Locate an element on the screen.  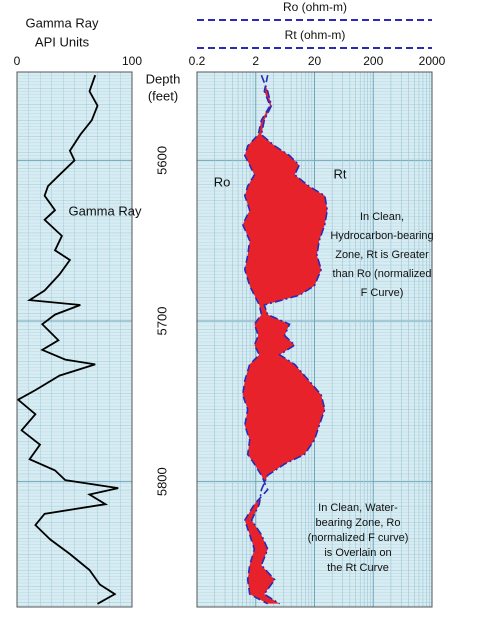
x-tick-label: 200 is located at coordinates (373, 61).